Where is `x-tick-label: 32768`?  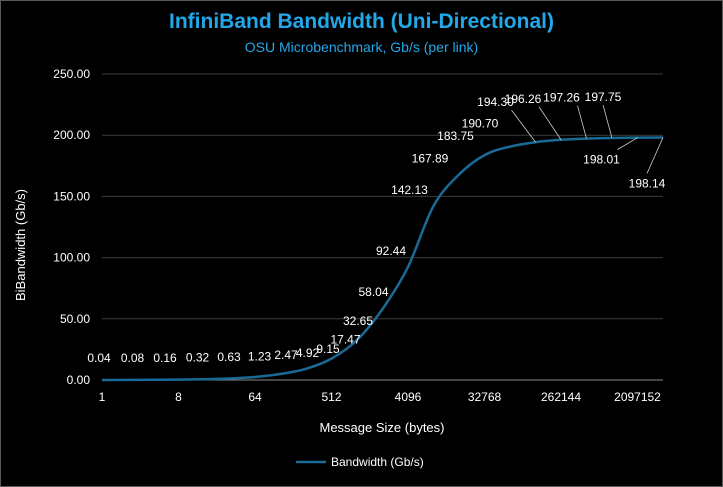 x-tick-label: 32768 is located at coordinates (485, 397).